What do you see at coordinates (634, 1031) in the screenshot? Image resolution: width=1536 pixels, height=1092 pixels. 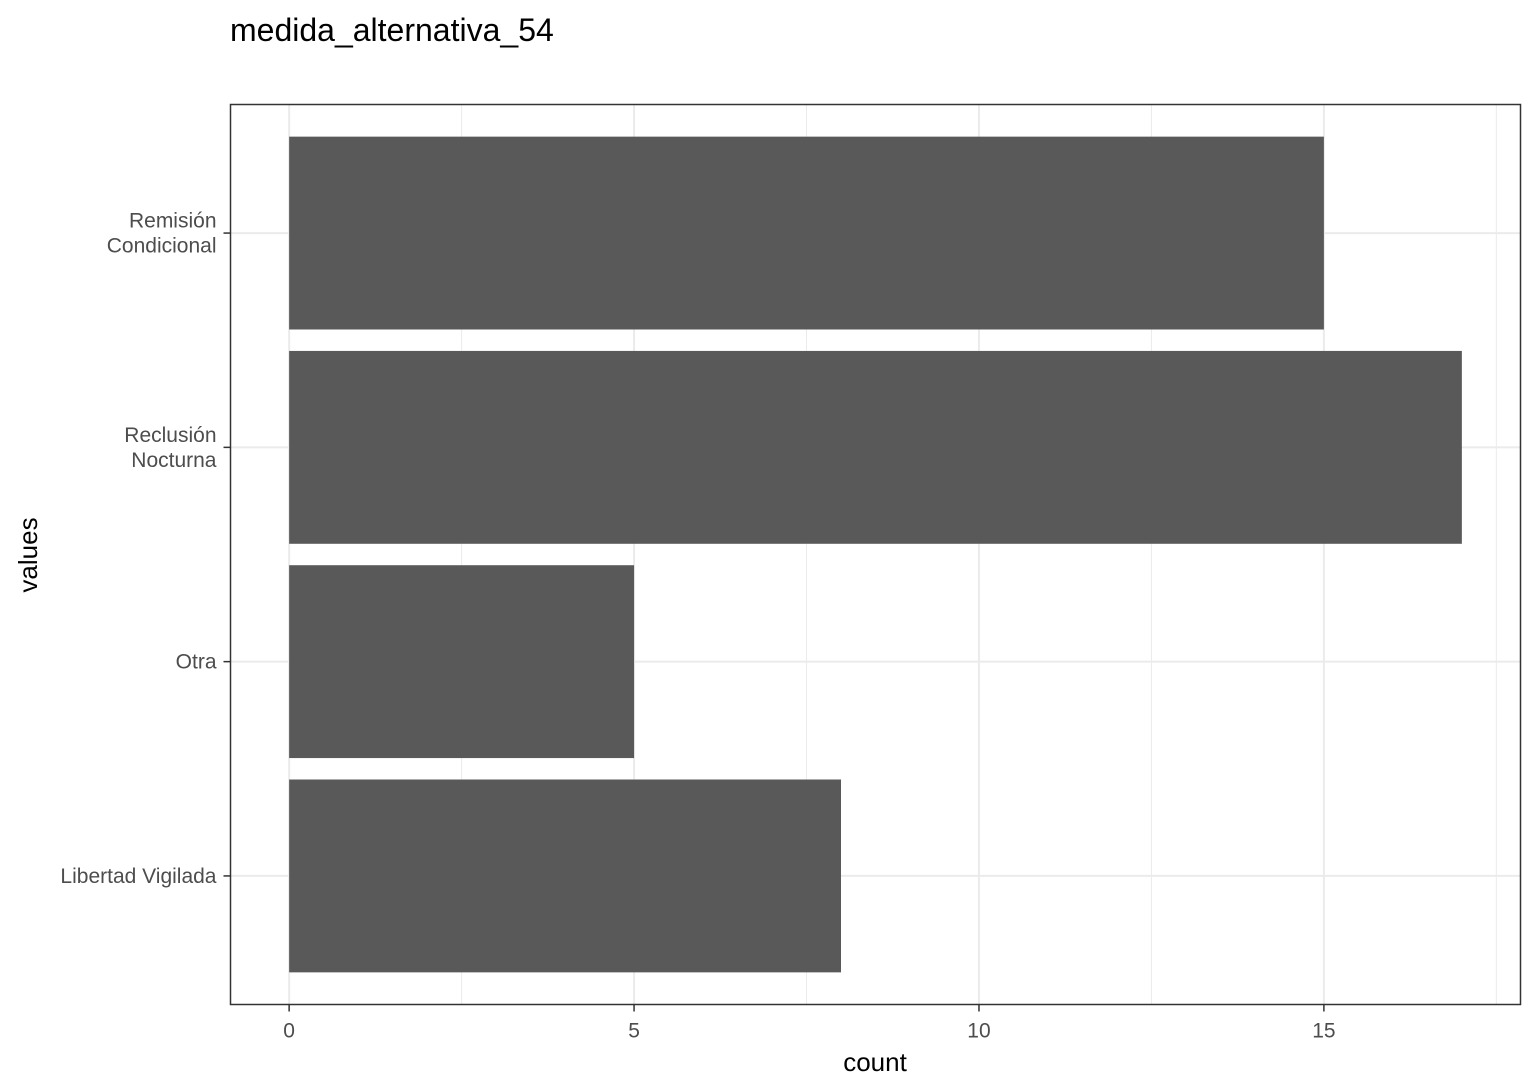 I see `x-tick-label-1: 5` at bounding box center [634, 1031].